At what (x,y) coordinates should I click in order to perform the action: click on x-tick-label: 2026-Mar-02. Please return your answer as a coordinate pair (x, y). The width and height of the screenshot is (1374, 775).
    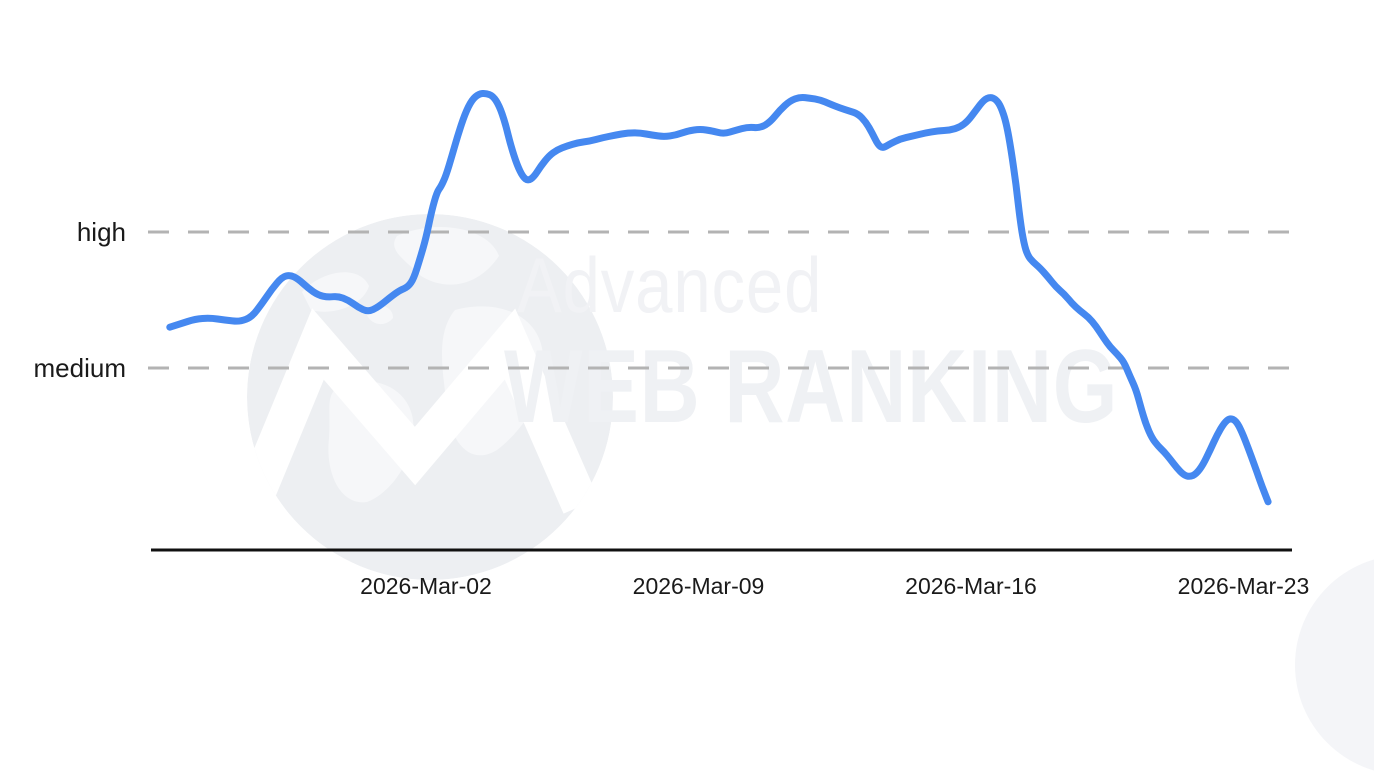
    Looking at the image, I should click on (426, 586).